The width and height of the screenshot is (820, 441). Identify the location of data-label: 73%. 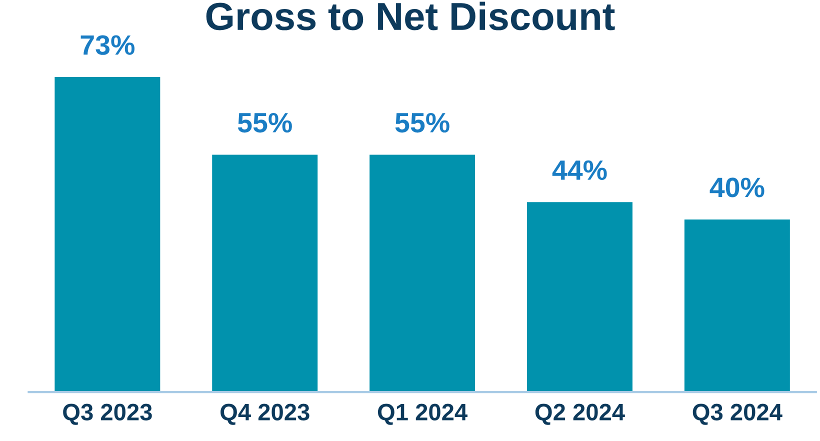
(107, 45).